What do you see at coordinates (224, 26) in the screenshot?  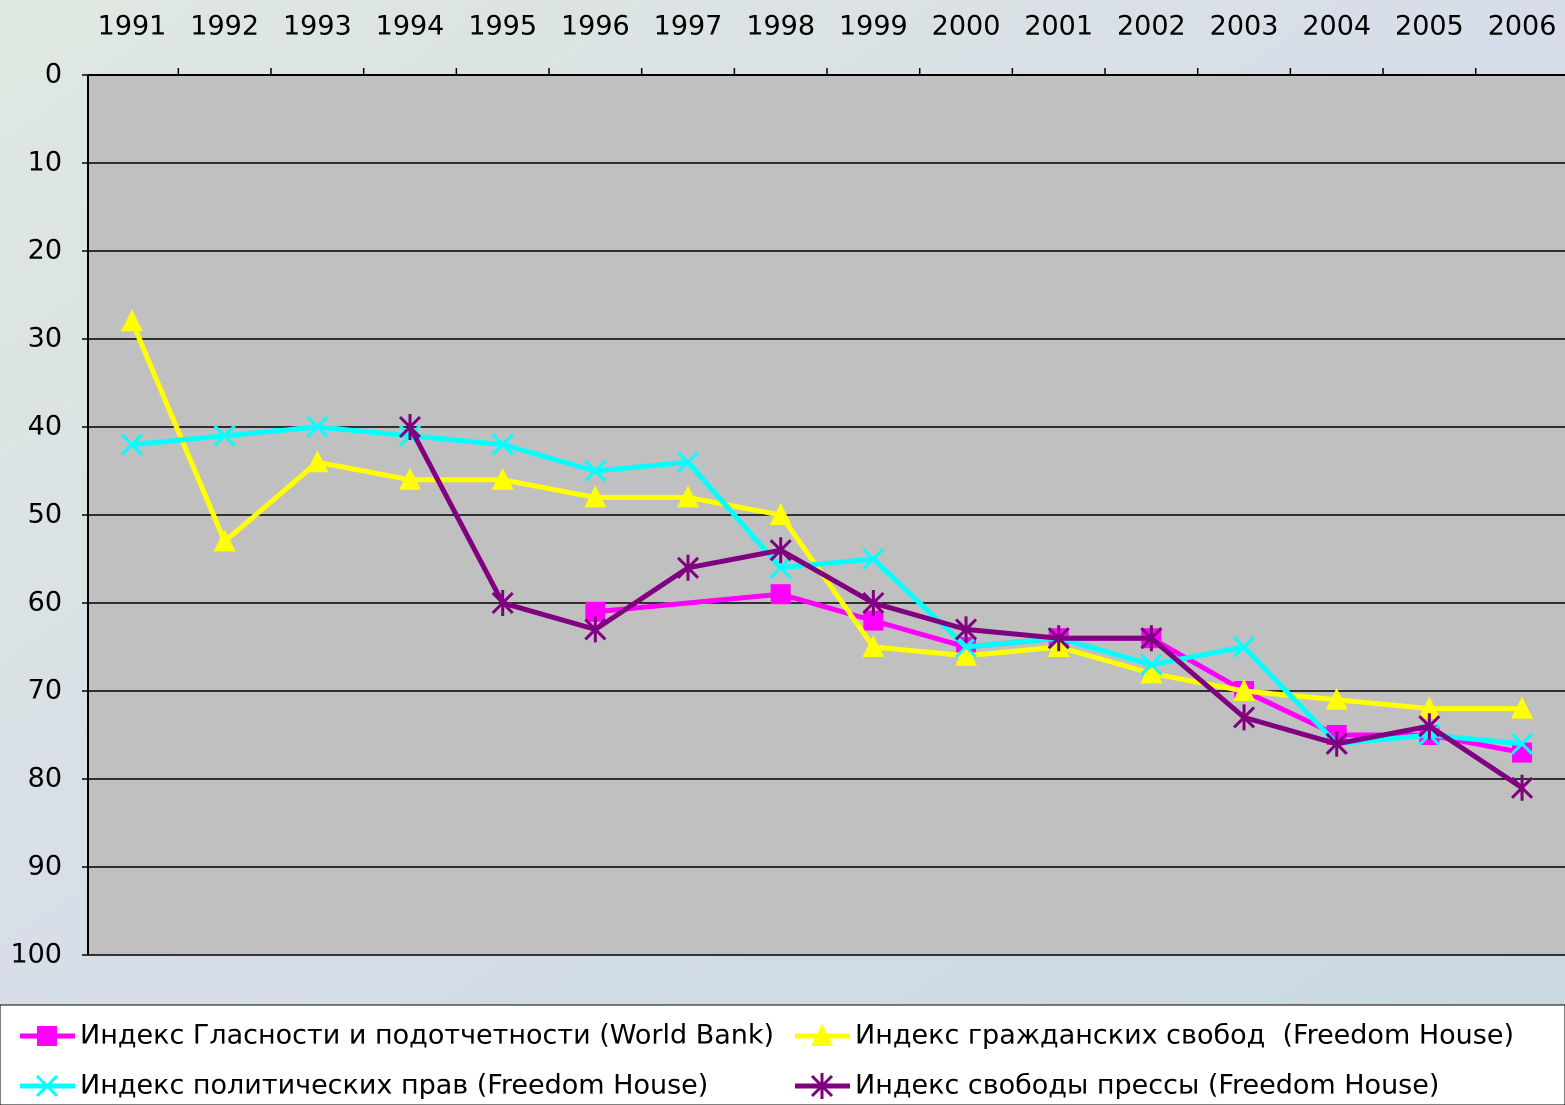 I see `x-tick-label: 1992` at bounding box center [224, 26].